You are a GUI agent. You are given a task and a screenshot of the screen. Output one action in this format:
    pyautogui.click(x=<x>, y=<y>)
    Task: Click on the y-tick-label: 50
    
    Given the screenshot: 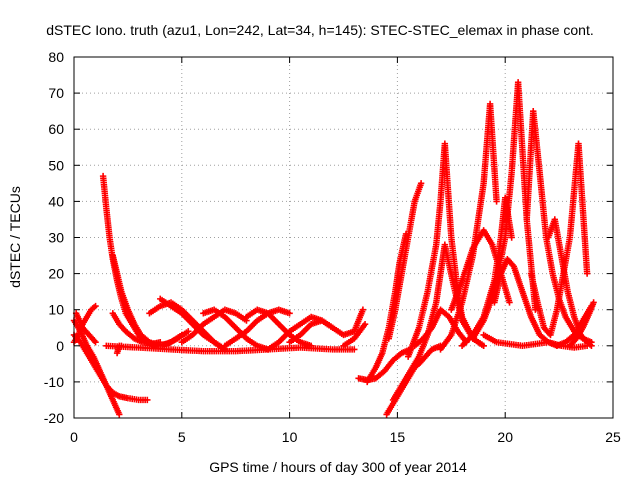 What is the action you would take?
    pyautogui.click(x=56, y=165)
    